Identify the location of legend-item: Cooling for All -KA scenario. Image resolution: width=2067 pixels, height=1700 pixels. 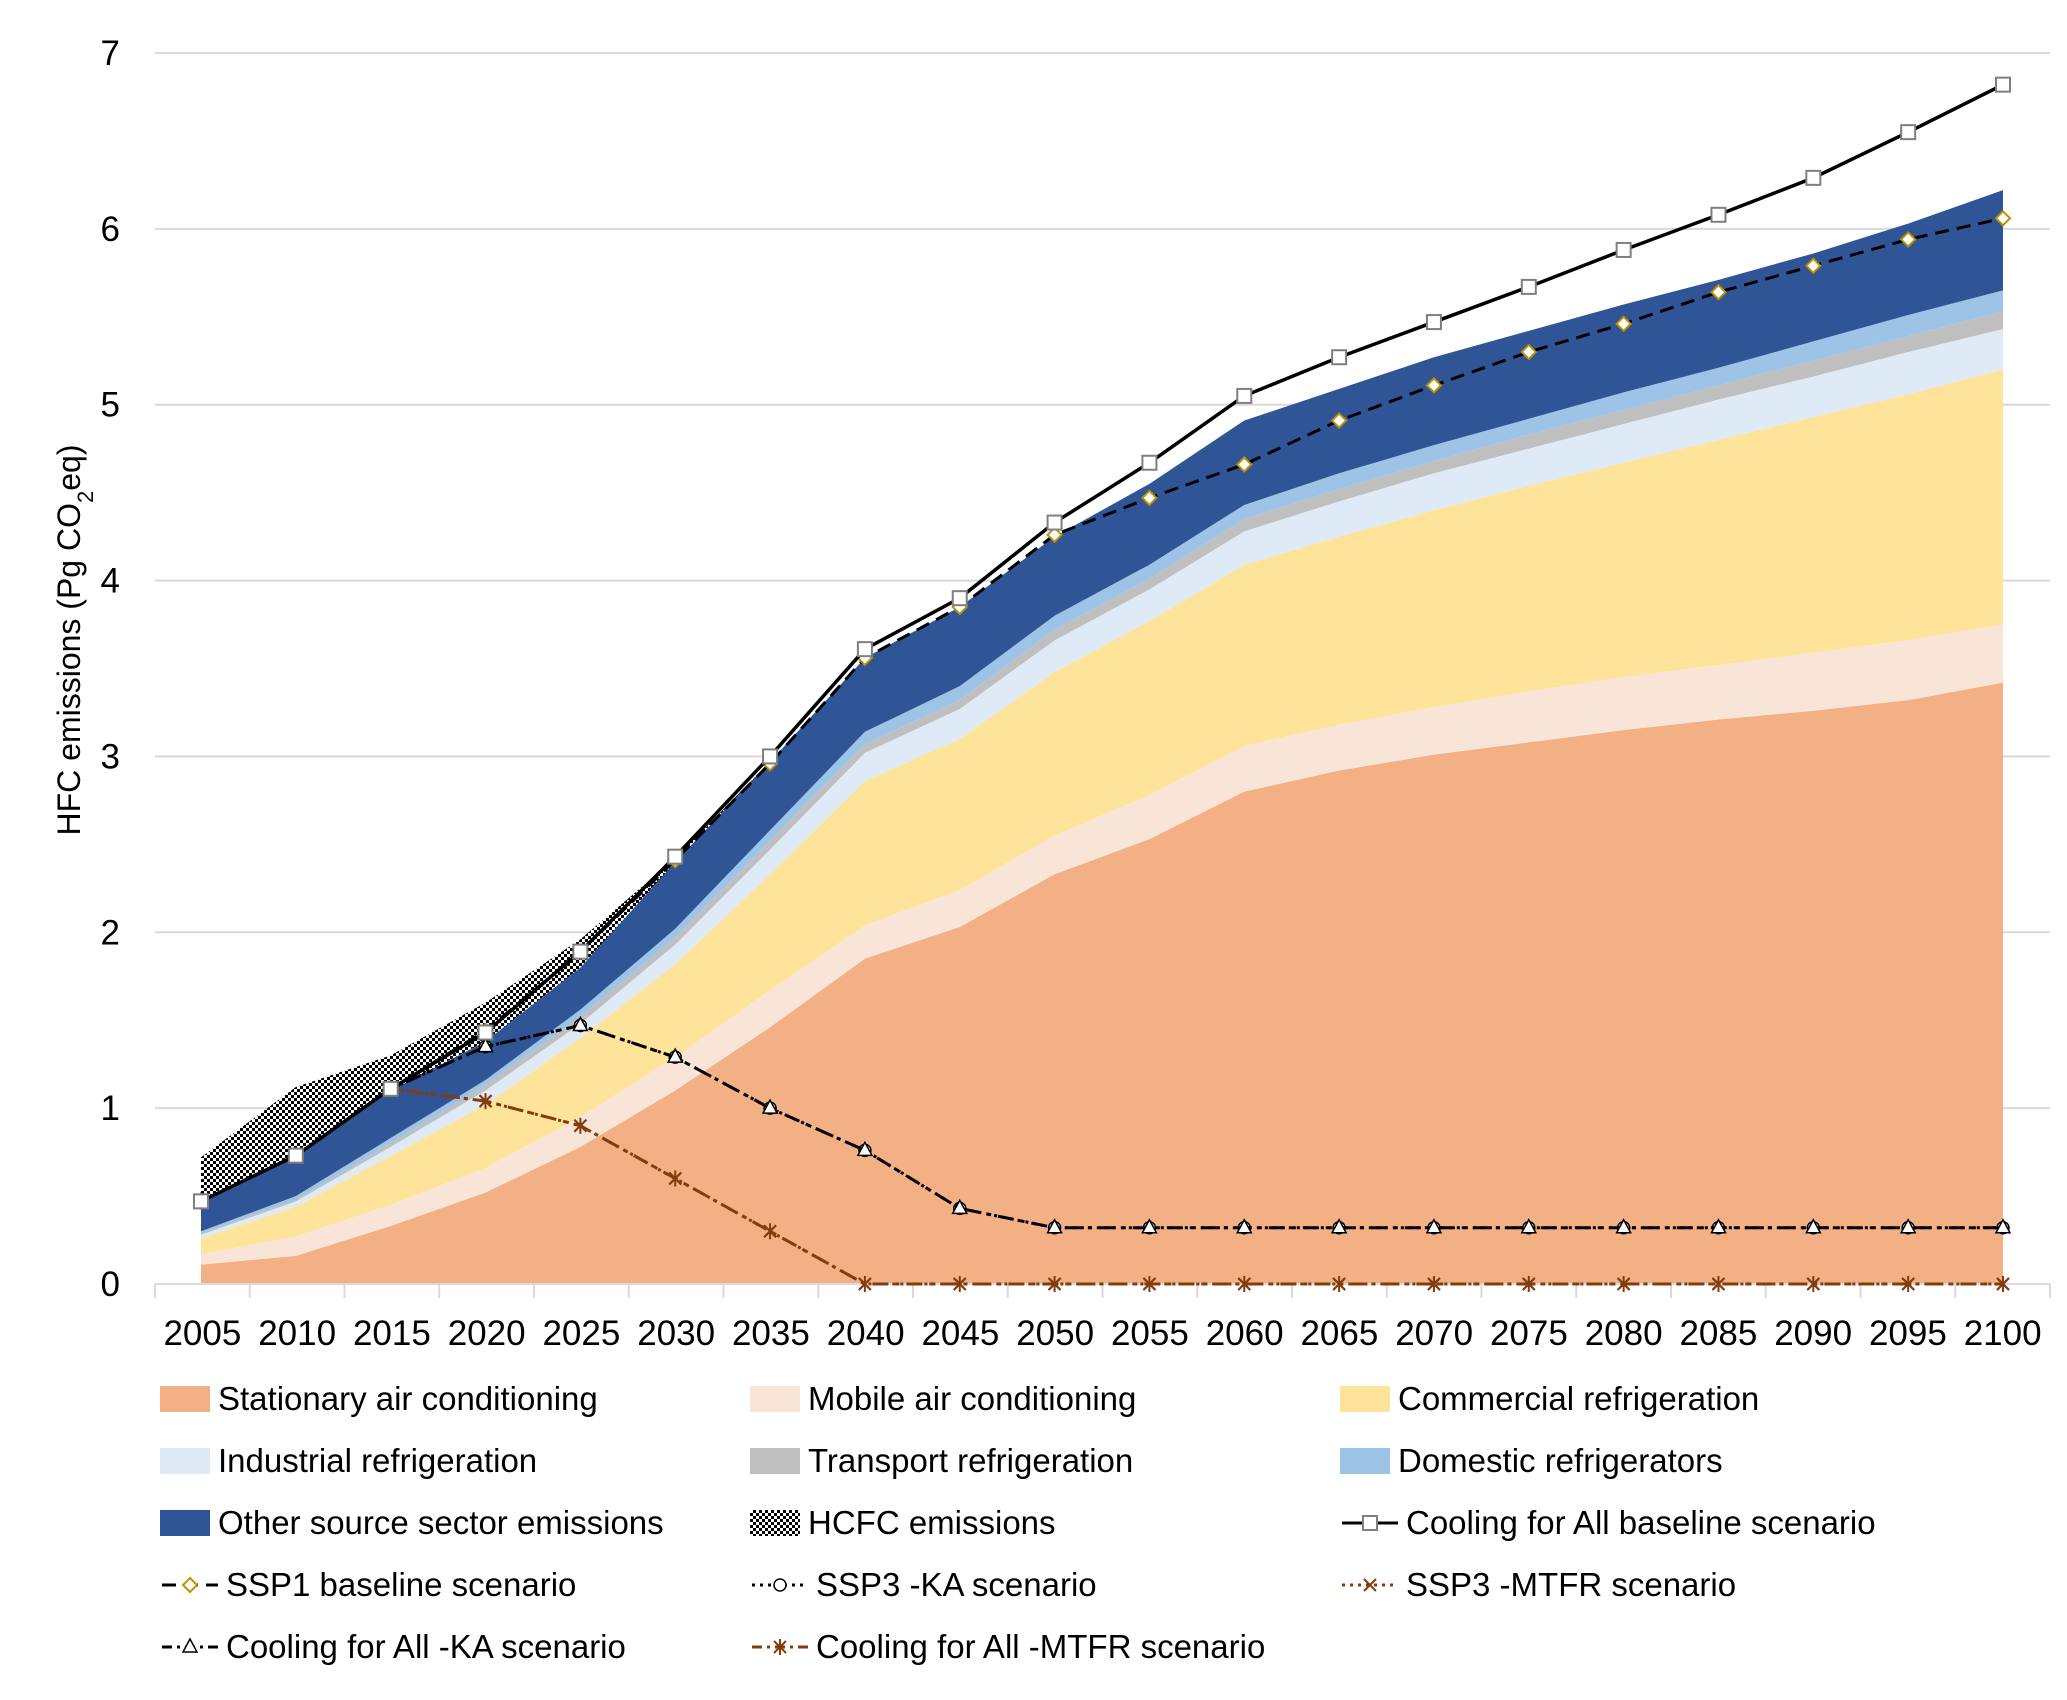
(455, 1647).